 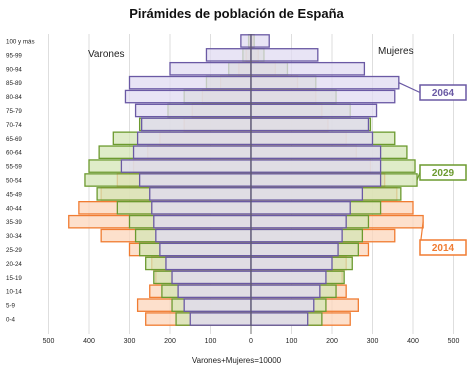 I want to click on y-tick-label: 25-29, so click(x=14, y=250).